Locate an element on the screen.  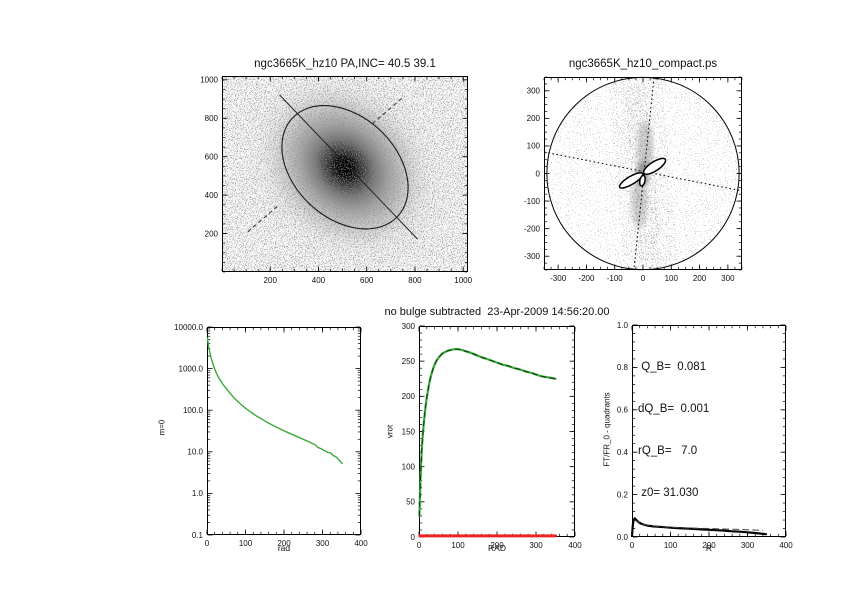
m0-x-axis-label: rad is located at coordinates (284, 548).